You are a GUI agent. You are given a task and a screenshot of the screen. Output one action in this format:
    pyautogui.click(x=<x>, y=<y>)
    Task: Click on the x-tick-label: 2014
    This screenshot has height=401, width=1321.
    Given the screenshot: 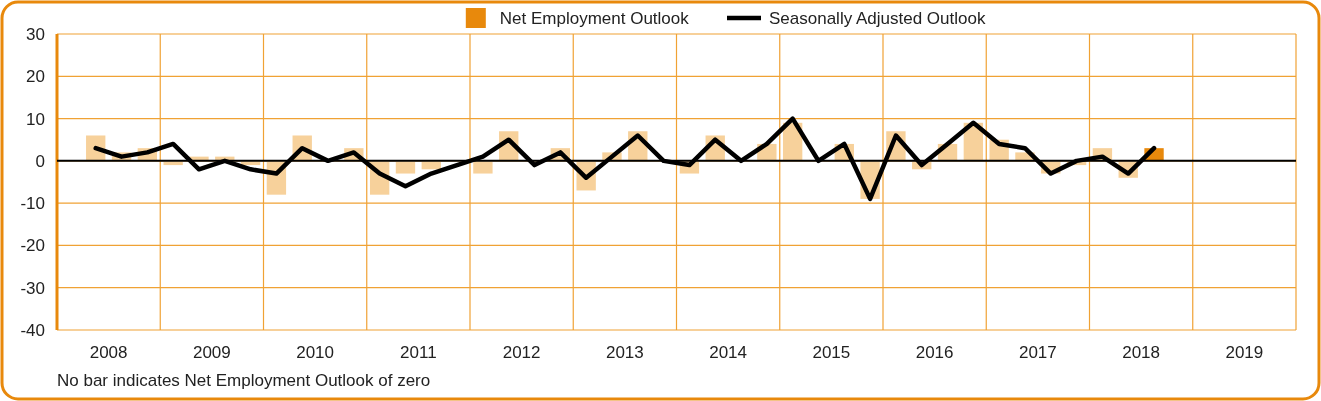 What is the action you would take?
    pyautogui.click(x=728, y=352)
    